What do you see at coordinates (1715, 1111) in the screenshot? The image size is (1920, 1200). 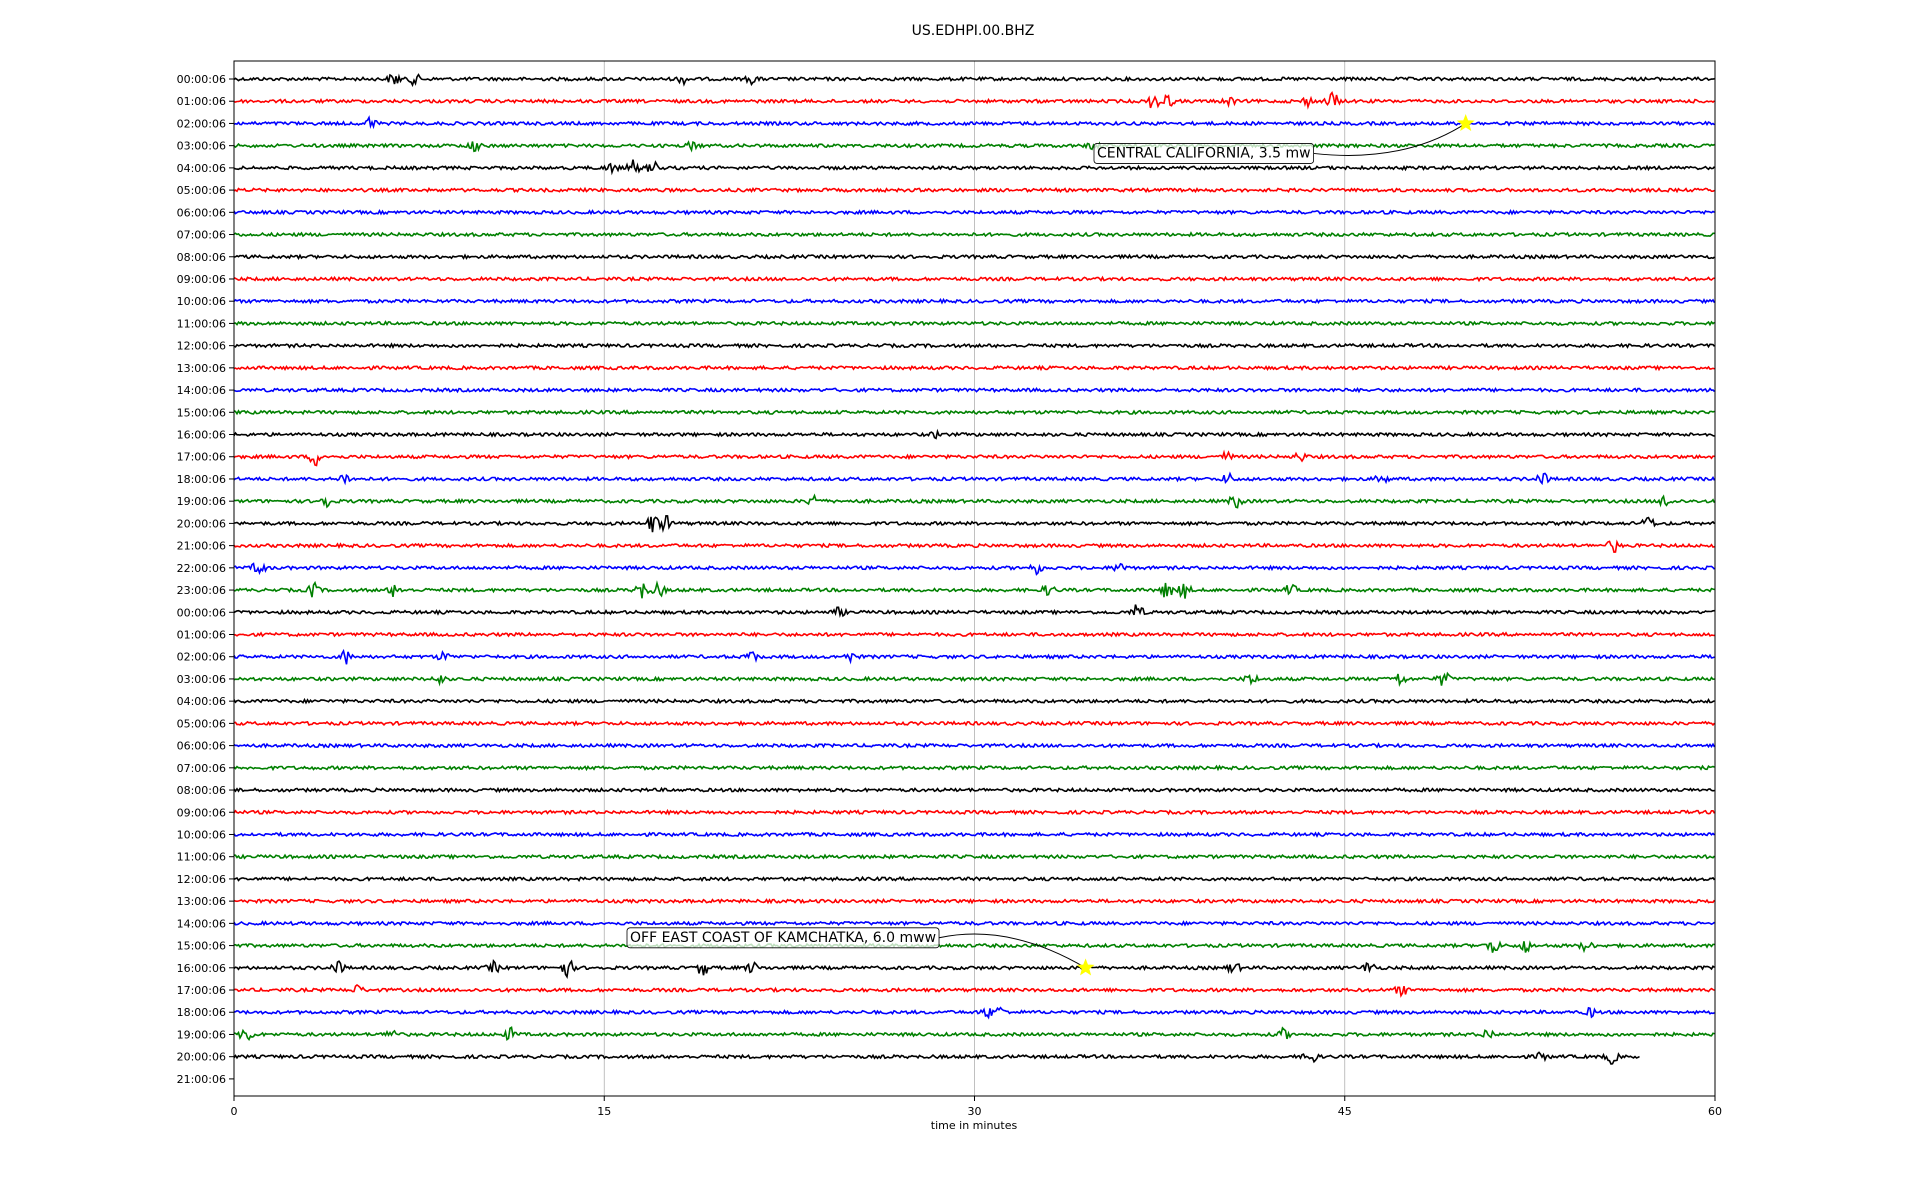 I see `x-tick-label: 60` at bounding box center [1715, 1111].